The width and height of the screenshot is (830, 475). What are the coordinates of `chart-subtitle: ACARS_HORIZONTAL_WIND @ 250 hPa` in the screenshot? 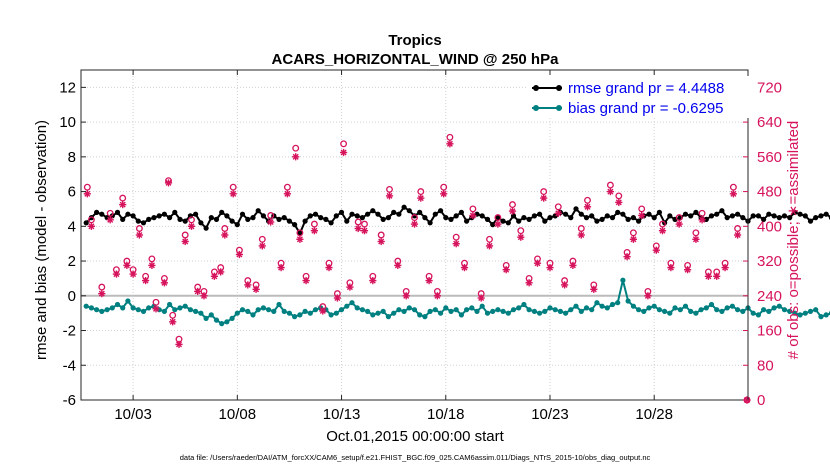 It's located at (416, 59).